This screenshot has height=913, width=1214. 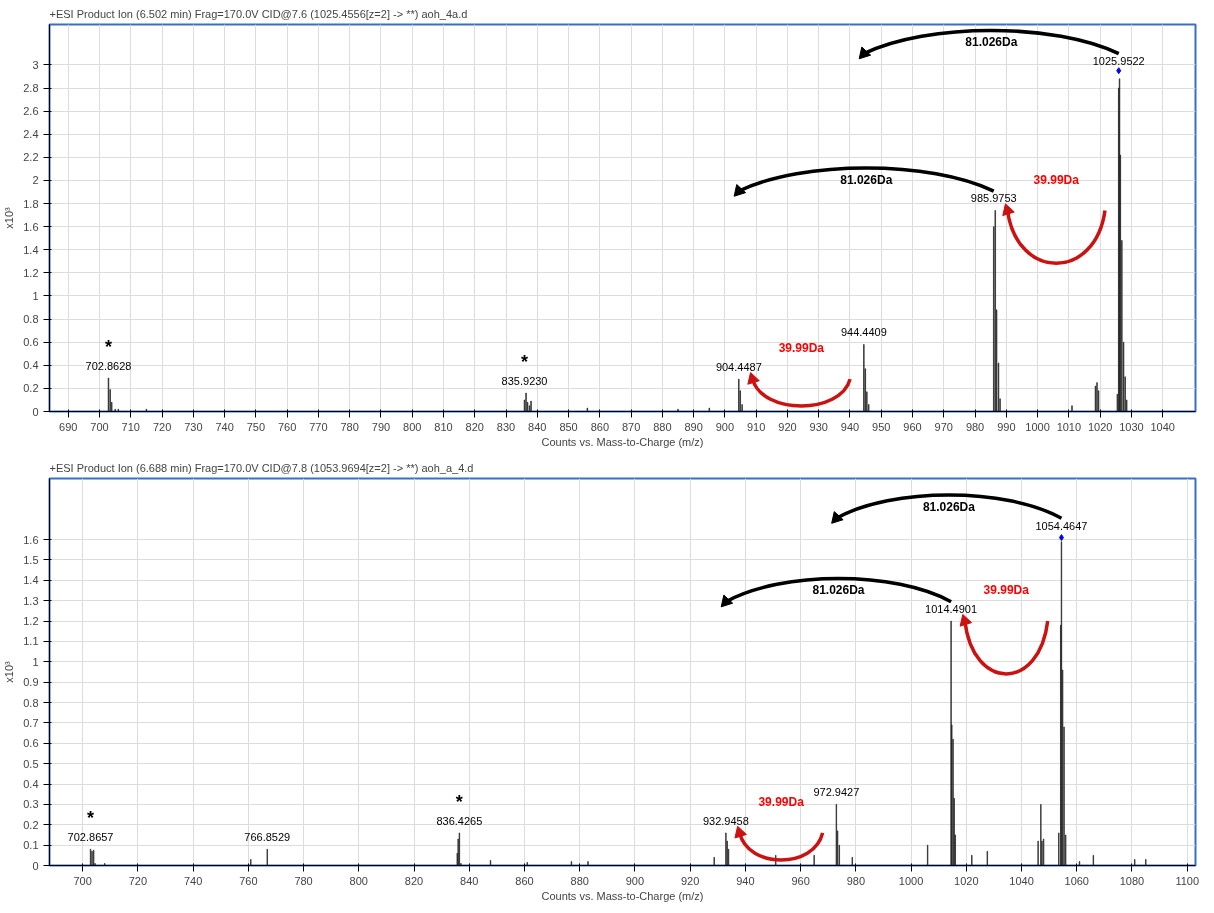 What do you see at coordinates (258, 13) in the screenshot?
I see `chart-title: +ESI Product Ion (6.502 min) Frag=170.0V CID@7.6 (1025.4556[z=2] -> **) aoh_4a.d` at bounding box center [258, 13].